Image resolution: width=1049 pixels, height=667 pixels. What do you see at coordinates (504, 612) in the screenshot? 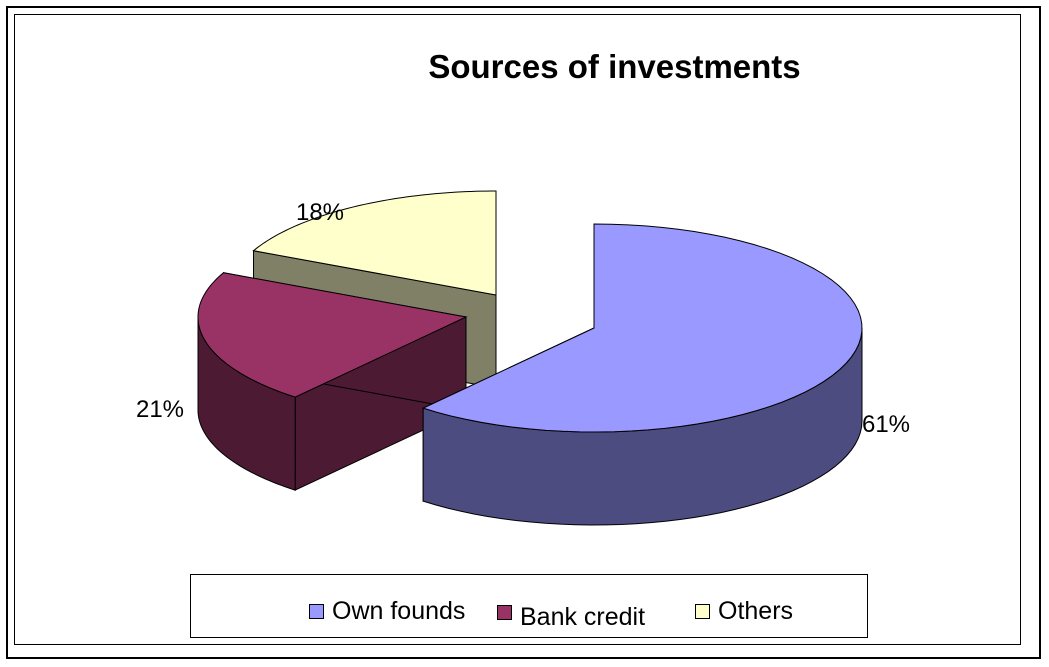
I see `legend-swatch-bank-credit` at bounding box center [504, 612].